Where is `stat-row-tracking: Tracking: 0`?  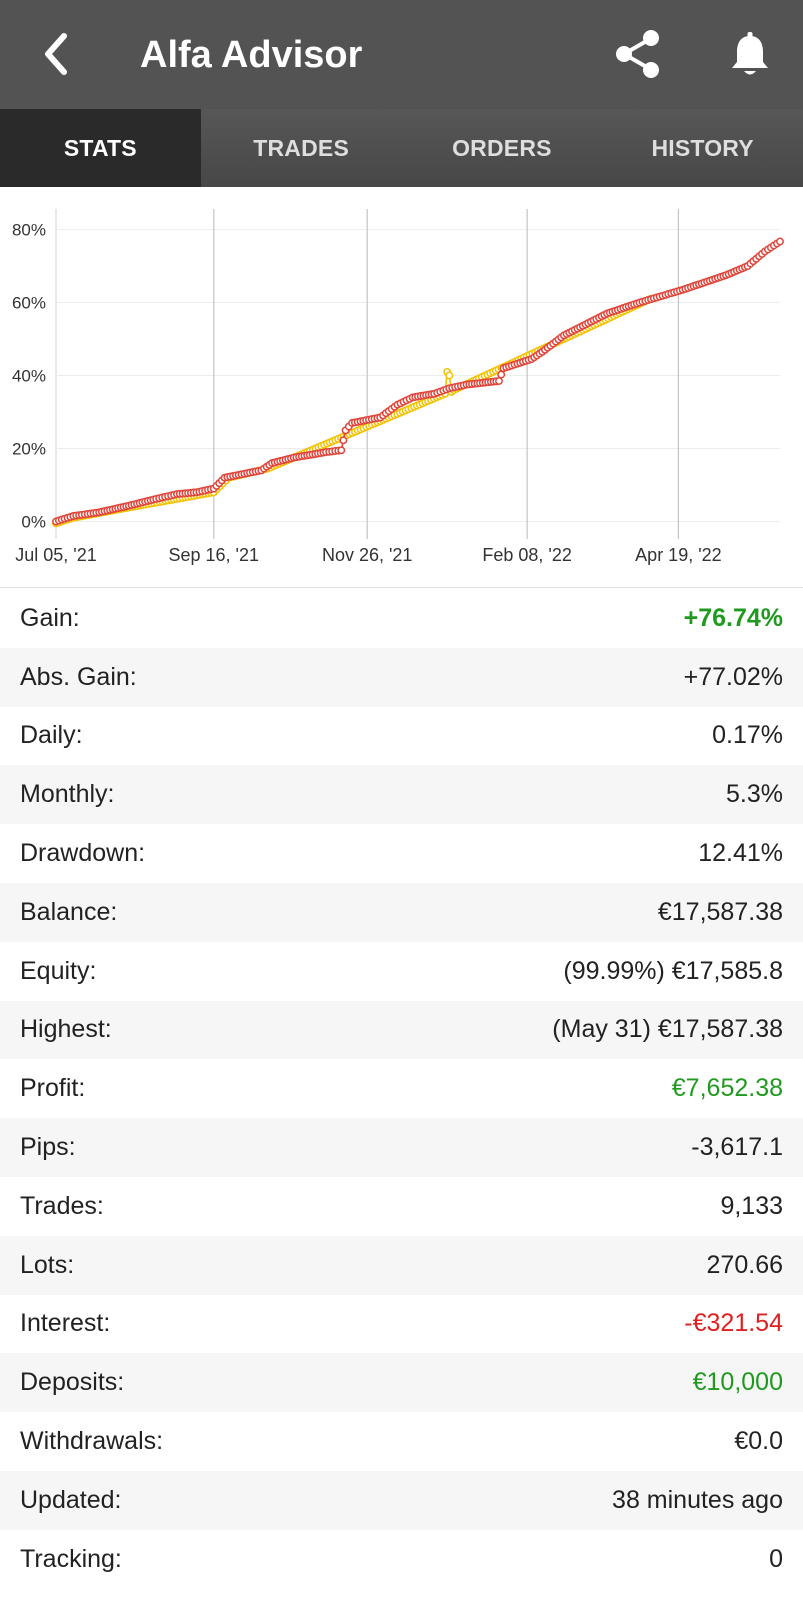
stat-row-tracking: Tracking: 0 is located at coordinates (401, 1559).